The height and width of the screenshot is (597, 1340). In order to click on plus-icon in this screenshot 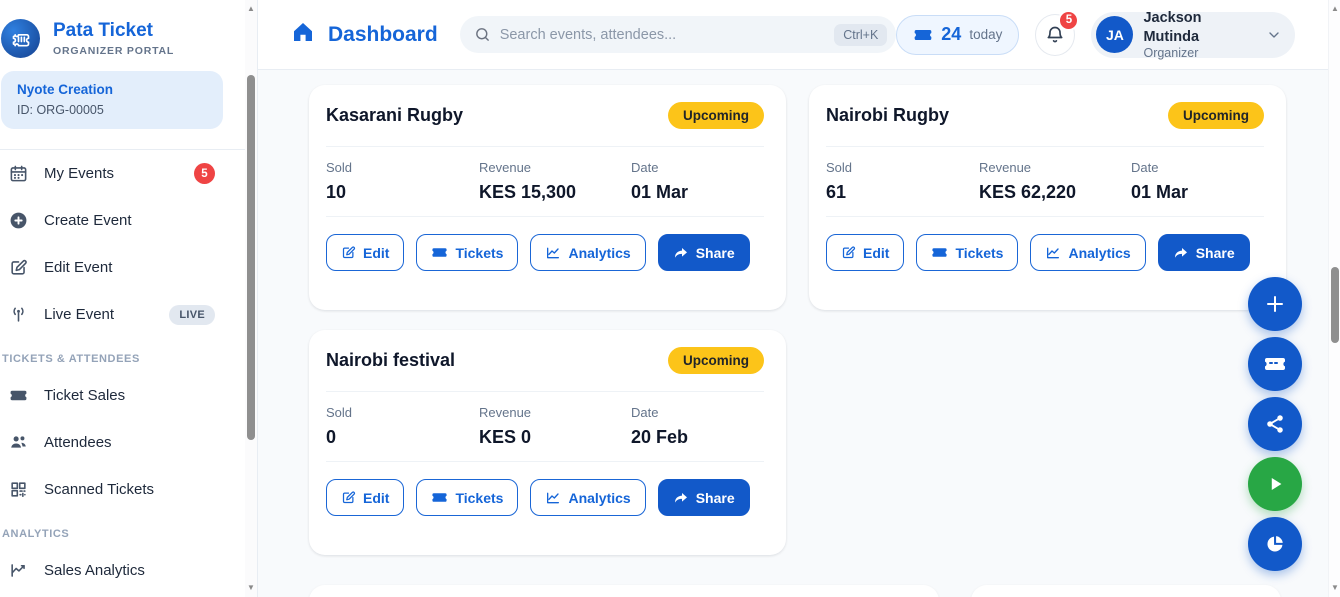, I will do `click(1275, 304)`.